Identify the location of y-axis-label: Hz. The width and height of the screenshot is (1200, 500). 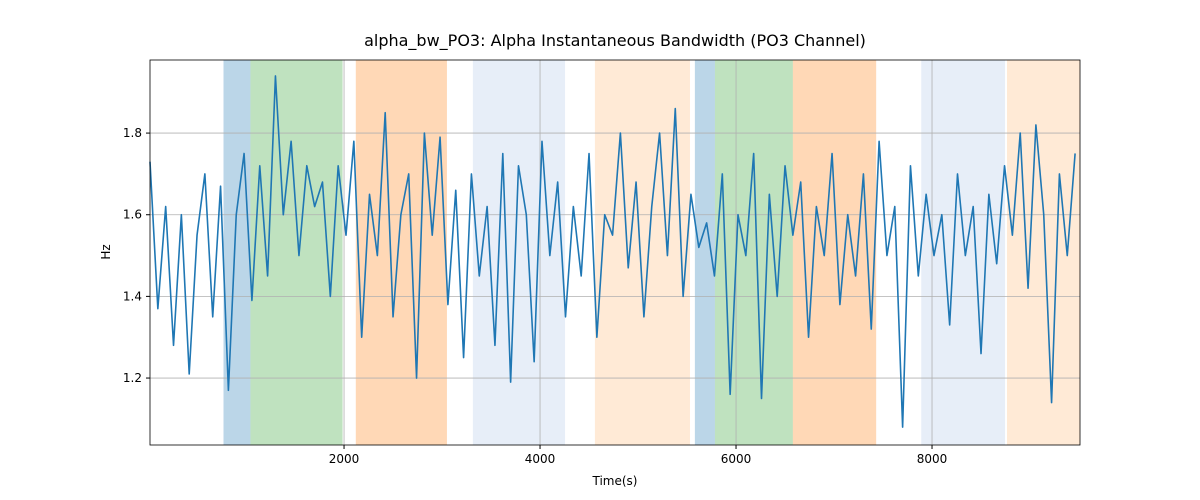
(106, 251).